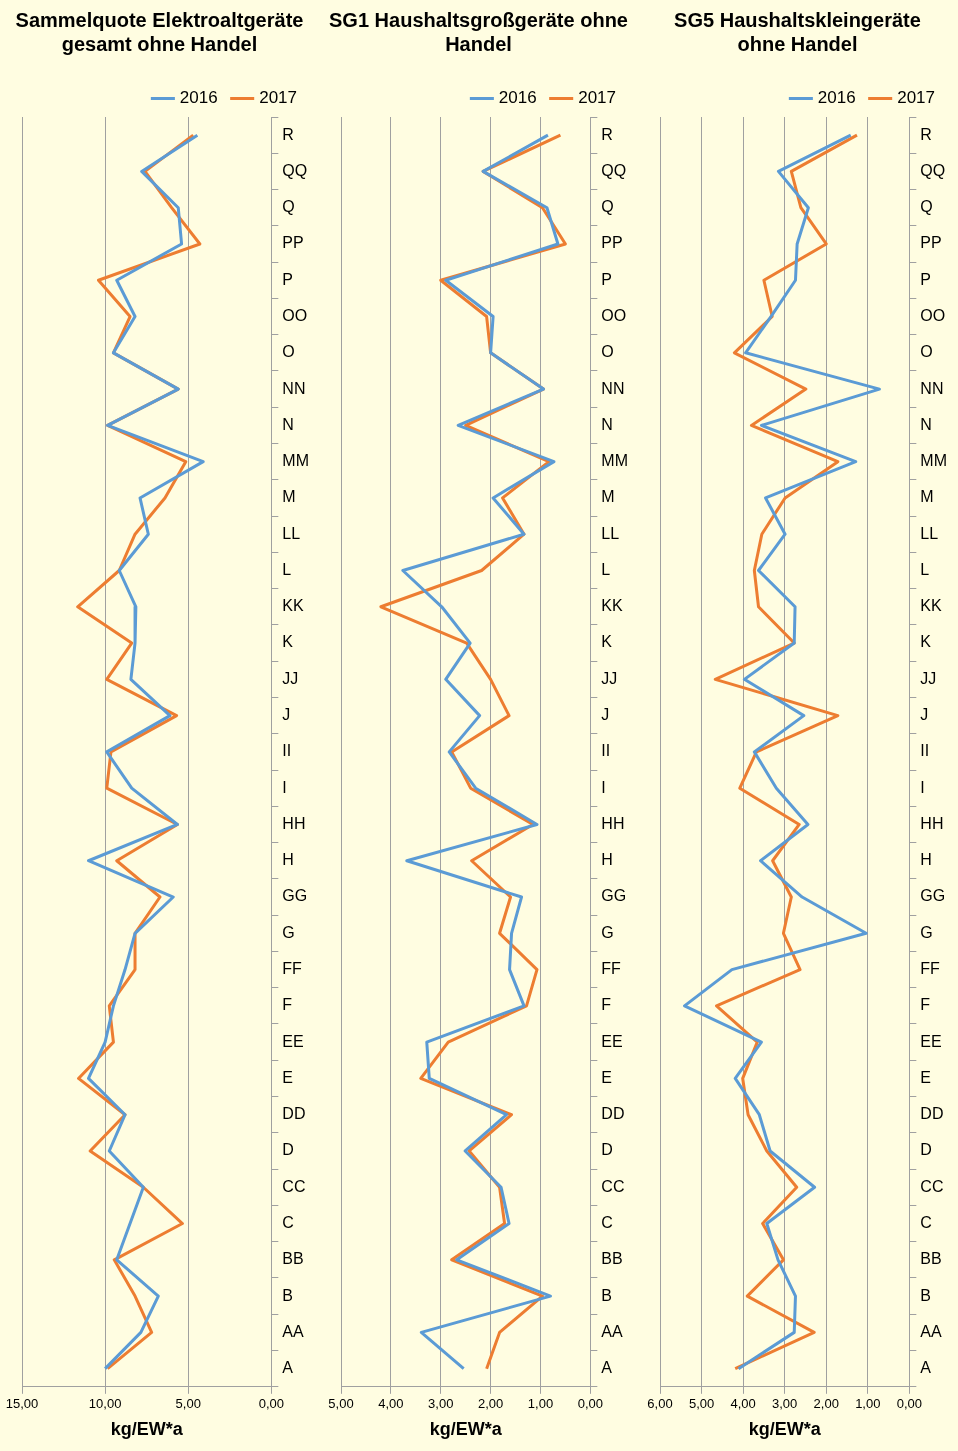  What do you see at coordinates (288, 1150) in the screenshot?
I see `y-tick-label: D` at bounding box center [288, 1150].